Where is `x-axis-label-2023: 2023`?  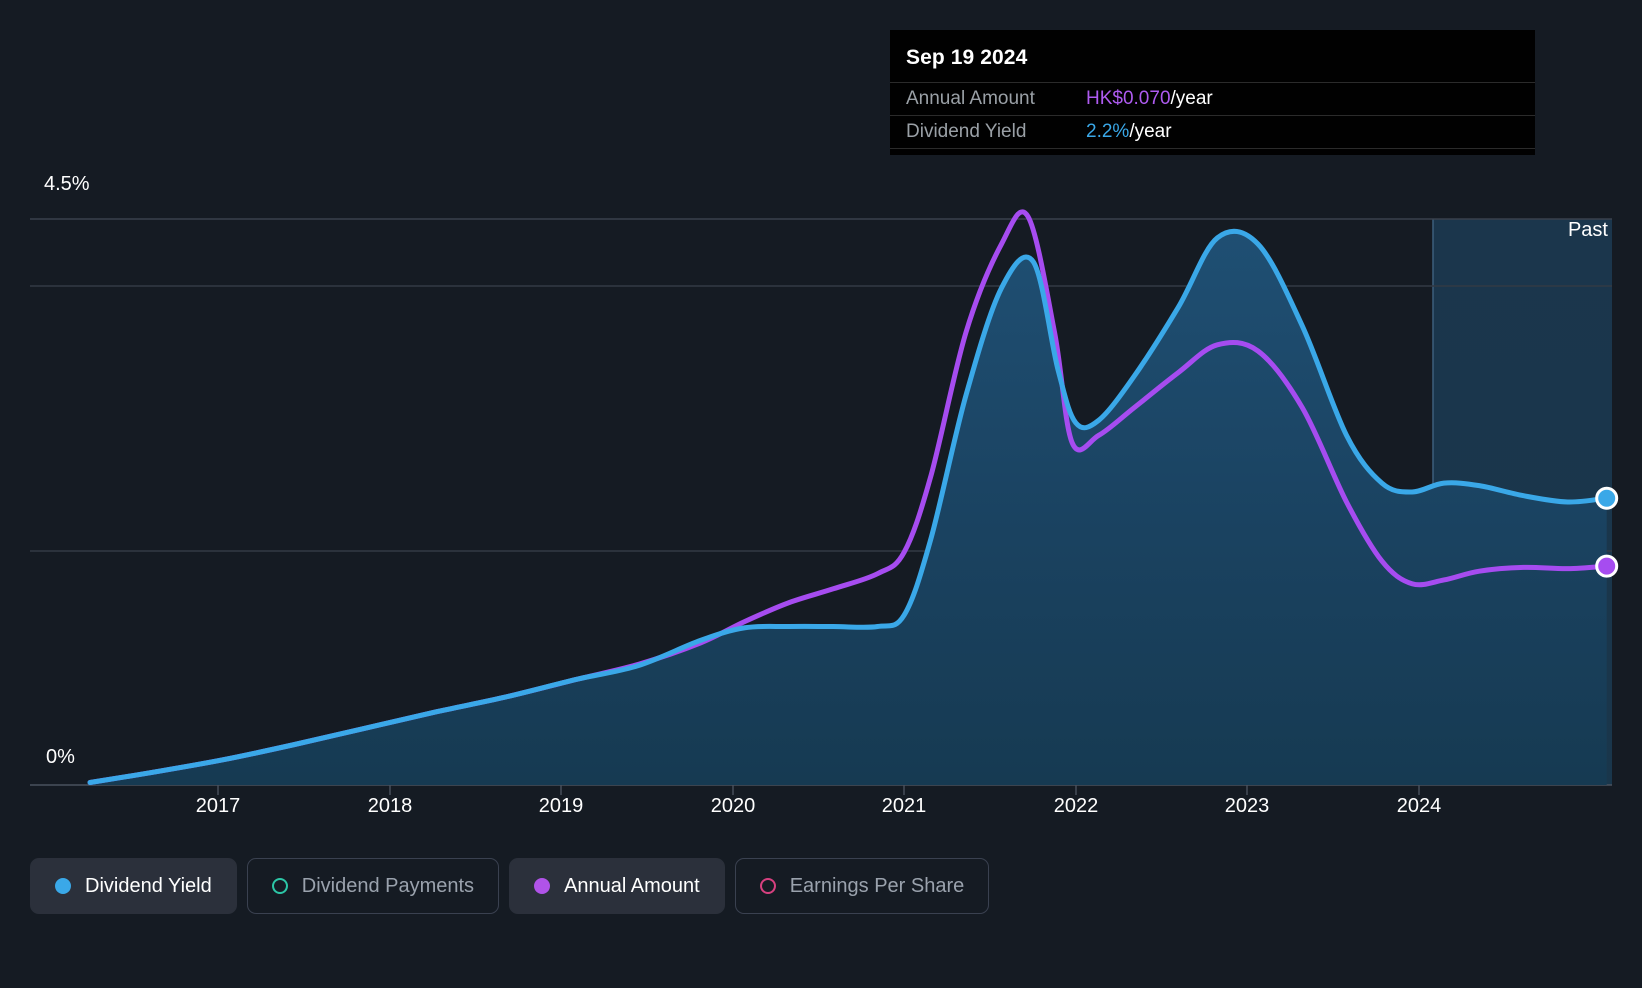
x-axis-label-2023: 2023 is located at coordinates (1247, 806).